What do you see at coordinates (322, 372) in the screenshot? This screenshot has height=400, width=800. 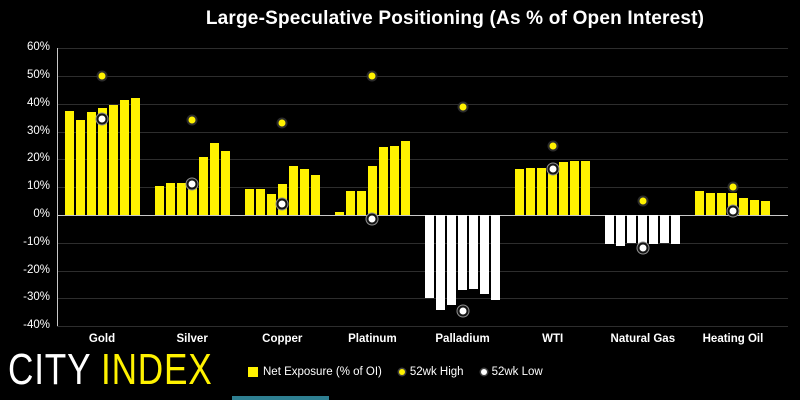 I see `legend-label: Net Exposure (% of OI)` at bounding box center [322, 372].